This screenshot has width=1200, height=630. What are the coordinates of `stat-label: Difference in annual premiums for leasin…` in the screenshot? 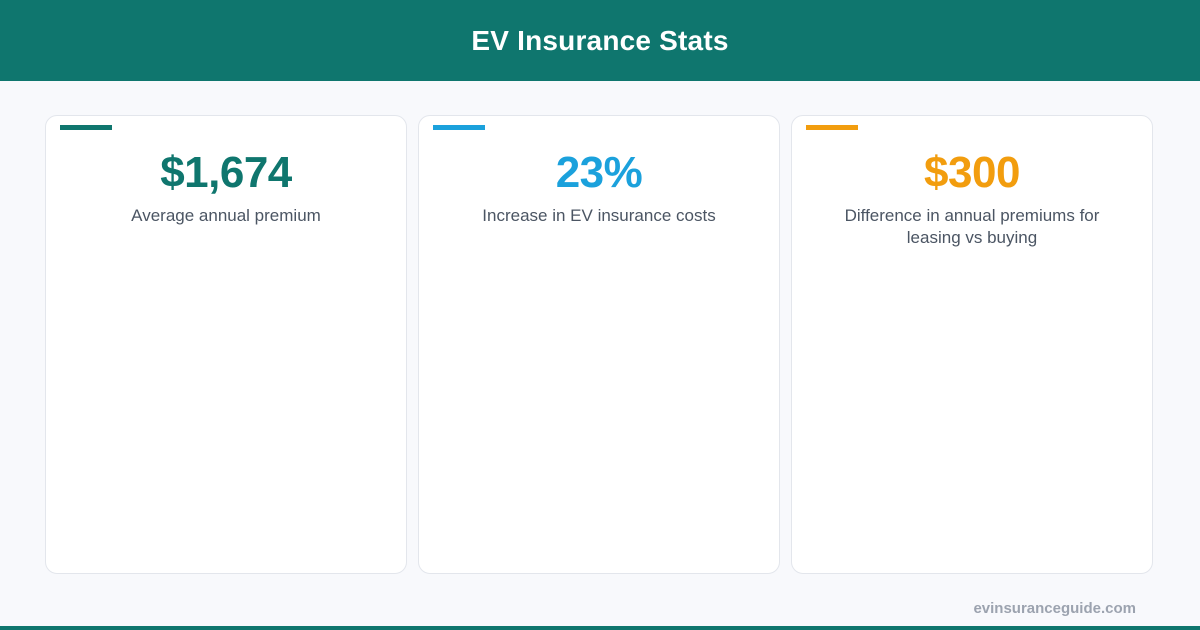 It's located at (972, 226).